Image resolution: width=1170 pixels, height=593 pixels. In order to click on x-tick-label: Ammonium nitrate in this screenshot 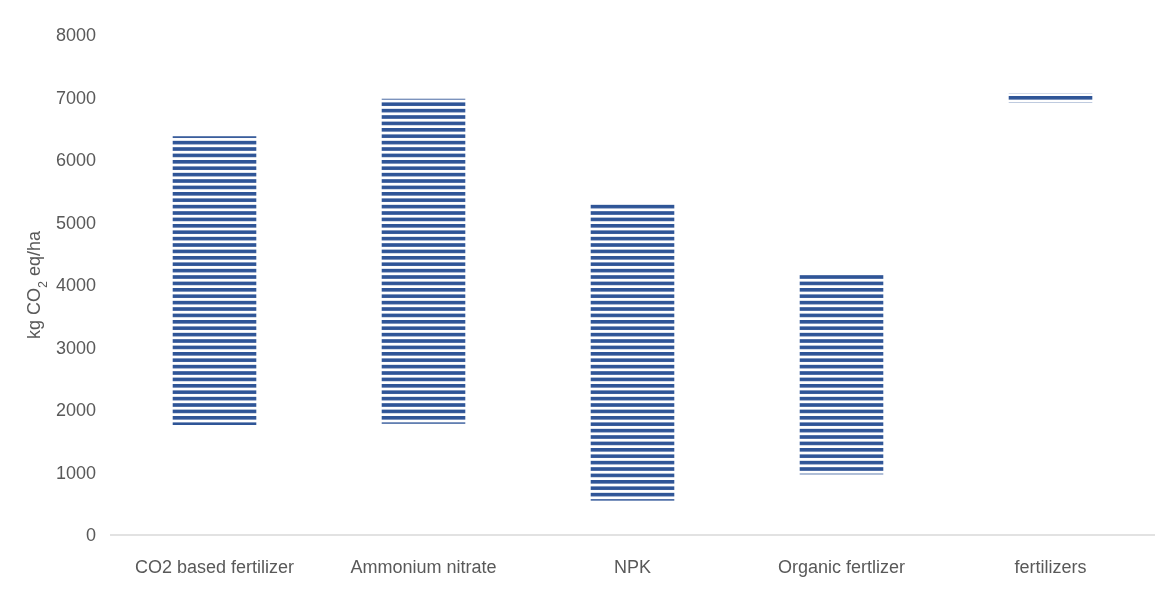, I will do `click(423, 567)`.